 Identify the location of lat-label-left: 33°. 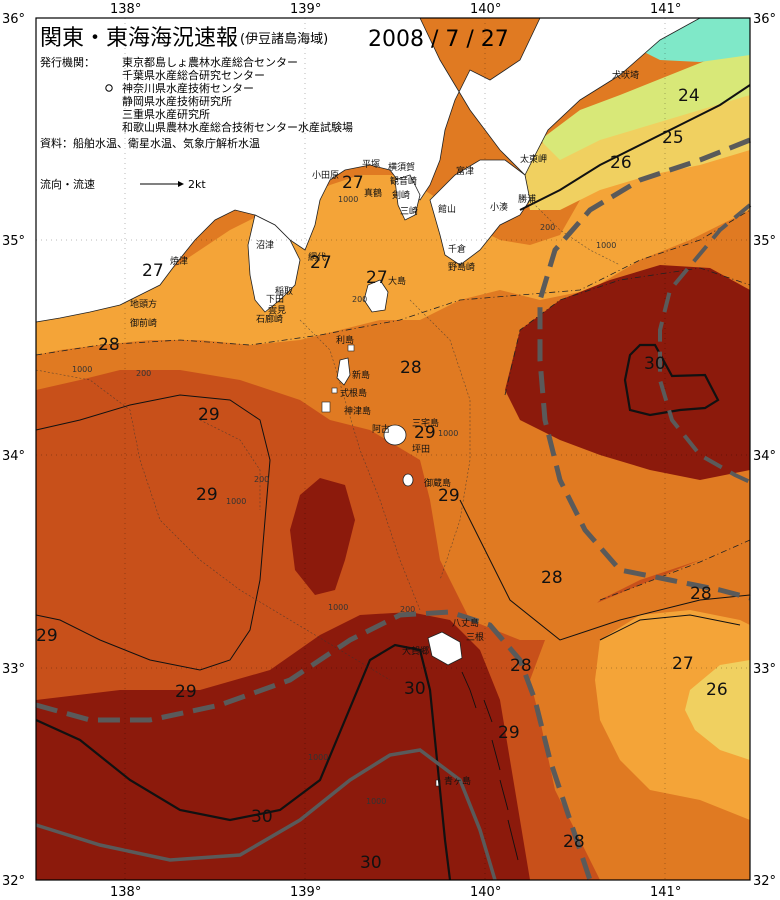
(13, 669).